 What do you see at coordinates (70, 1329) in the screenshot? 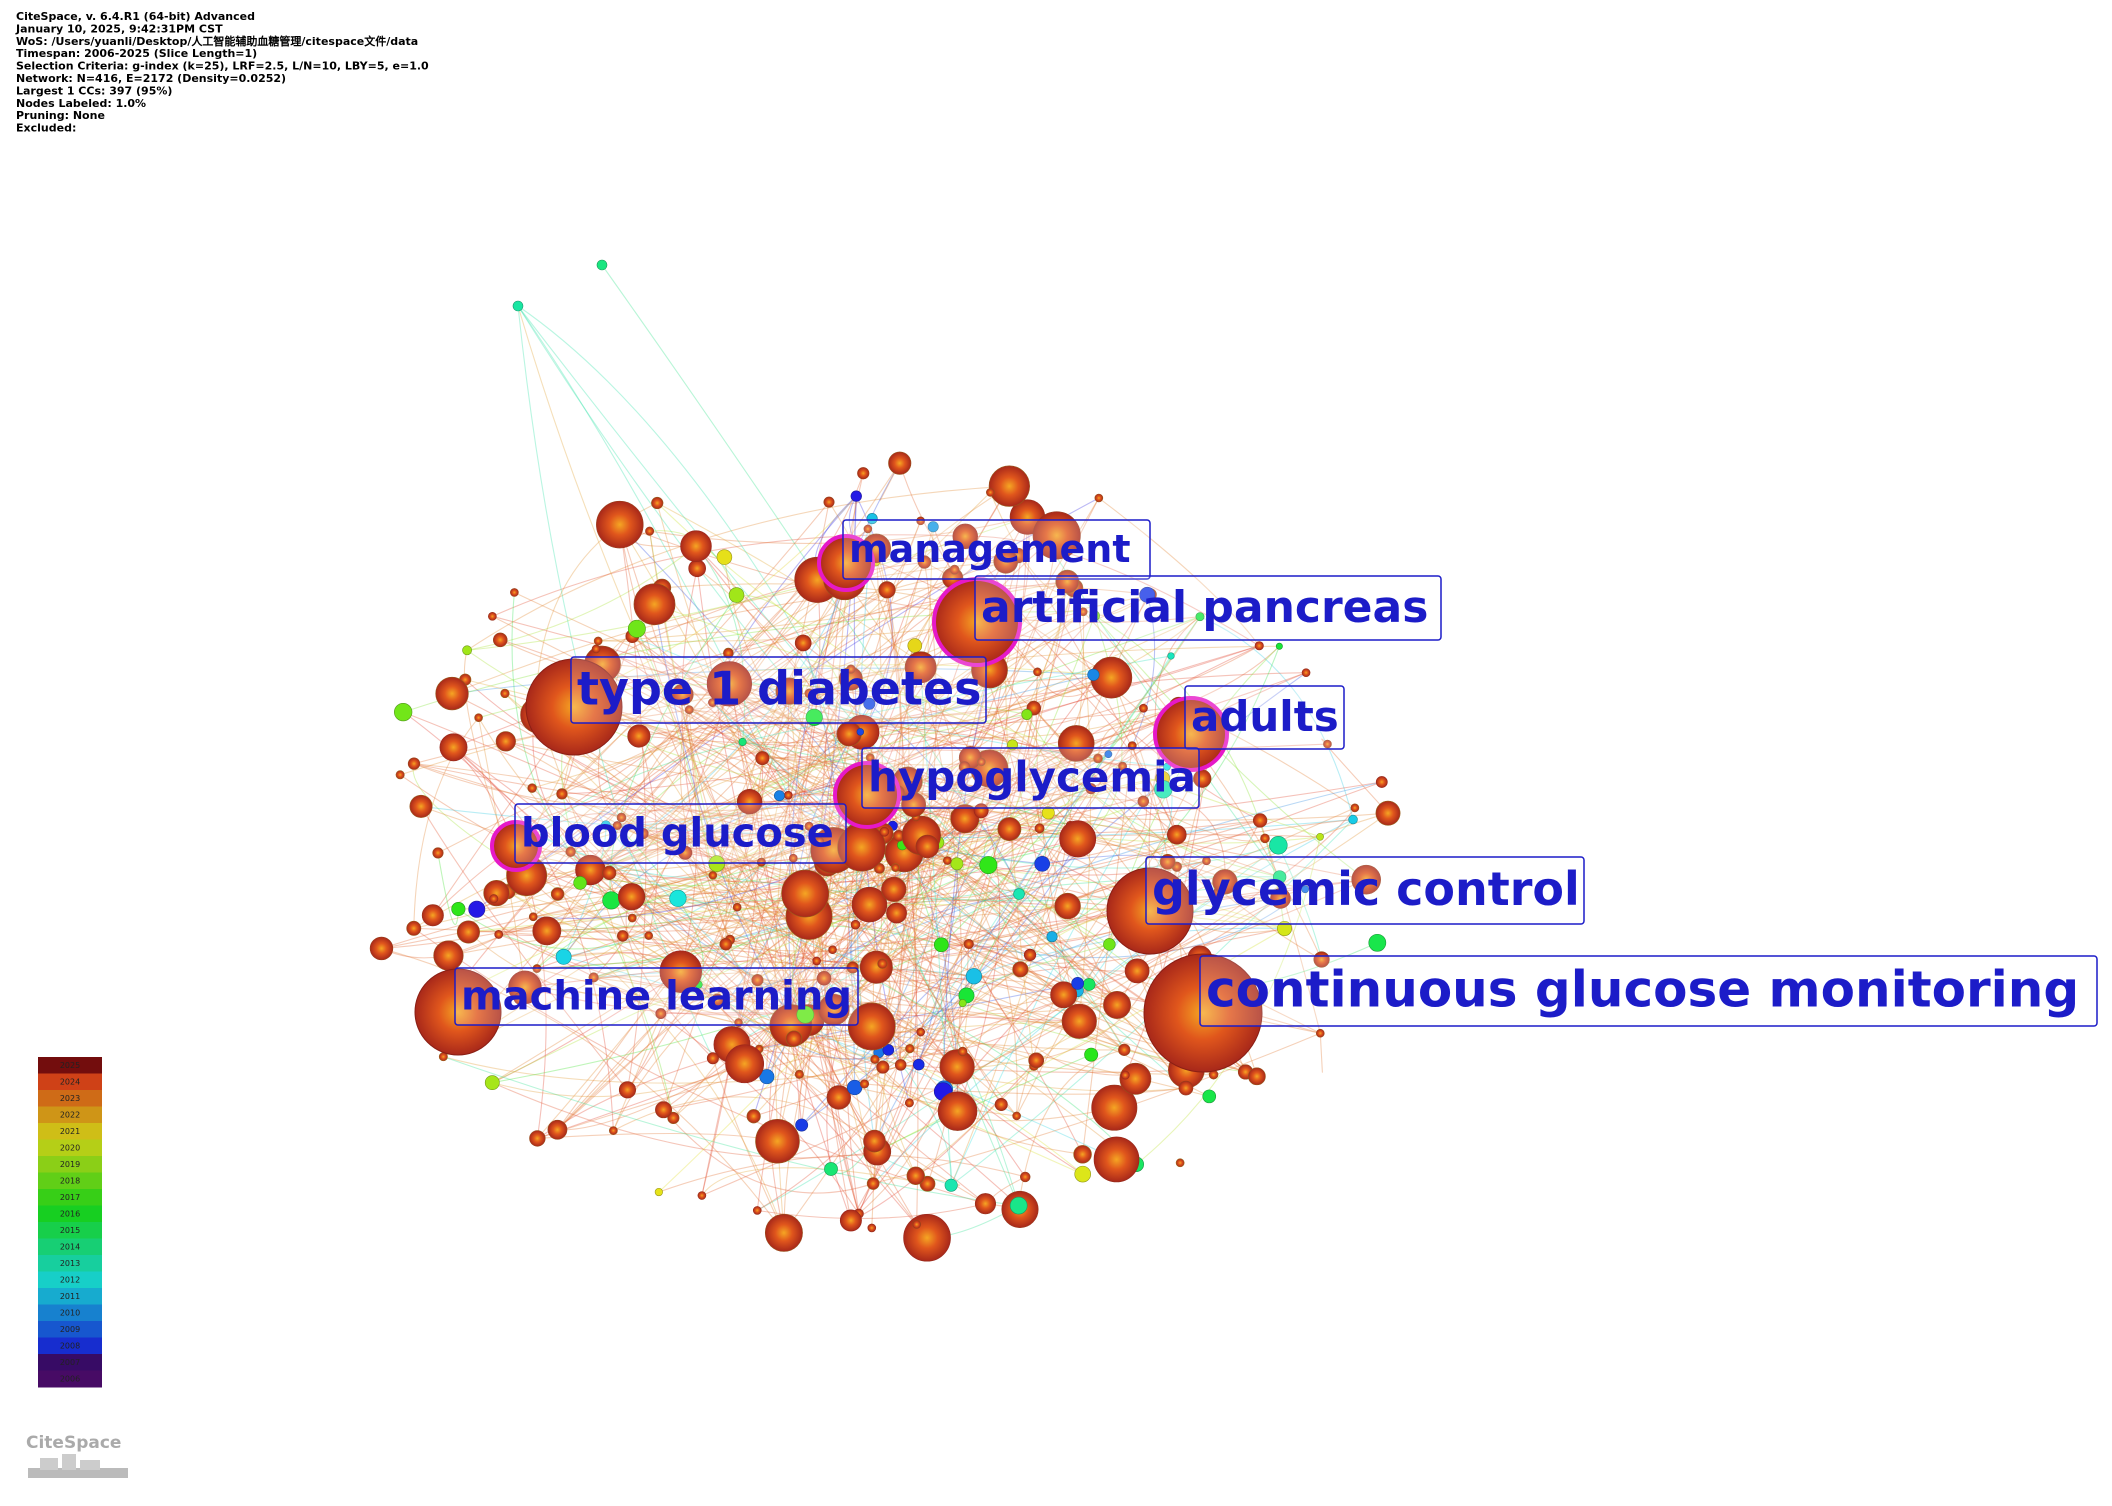
I see `legend-year: 2009` at bounding box center [70, 1329].